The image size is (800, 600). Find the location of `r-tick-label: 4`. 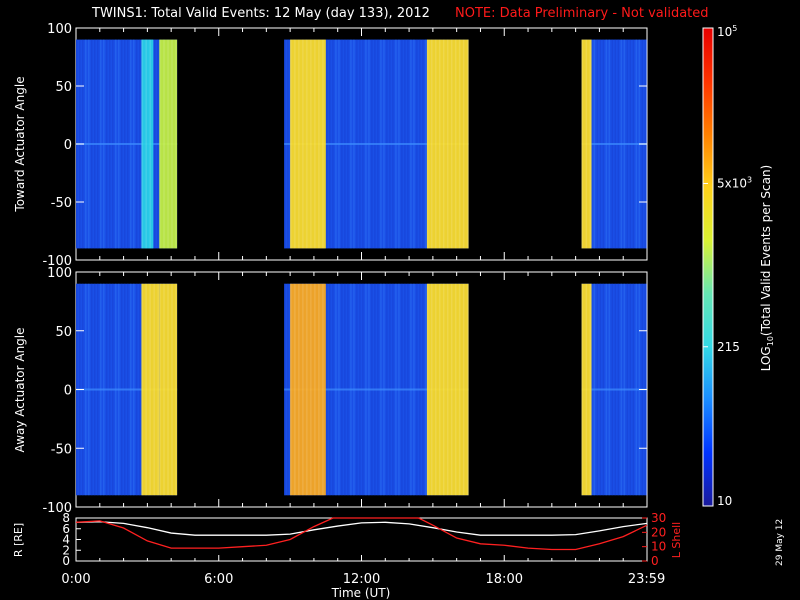

r-tick-label: 4 is located at coordinates (66, 540).